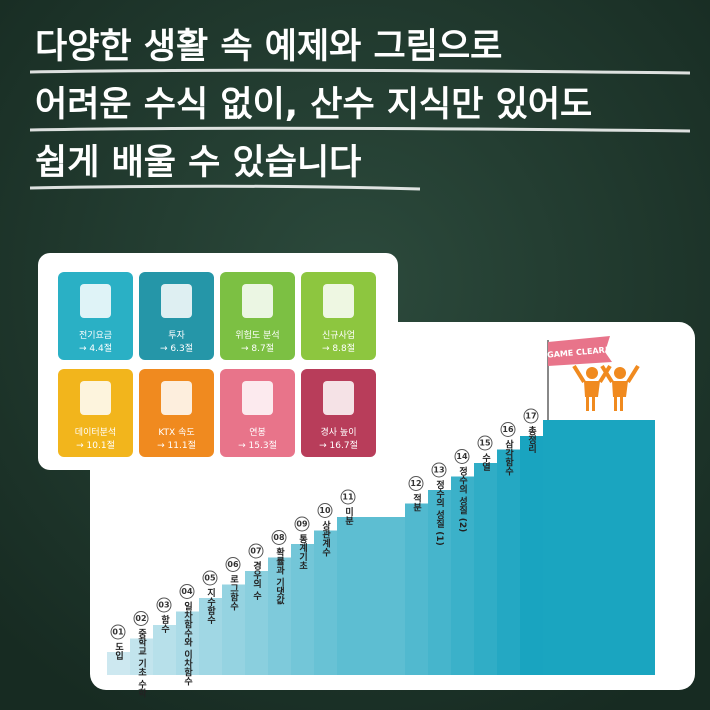 The height and width of the screenshot is (710, 710). Describe the element at coordinates (339, 432) in the screenshot. I see `card-title: 경사 높이` at that location.